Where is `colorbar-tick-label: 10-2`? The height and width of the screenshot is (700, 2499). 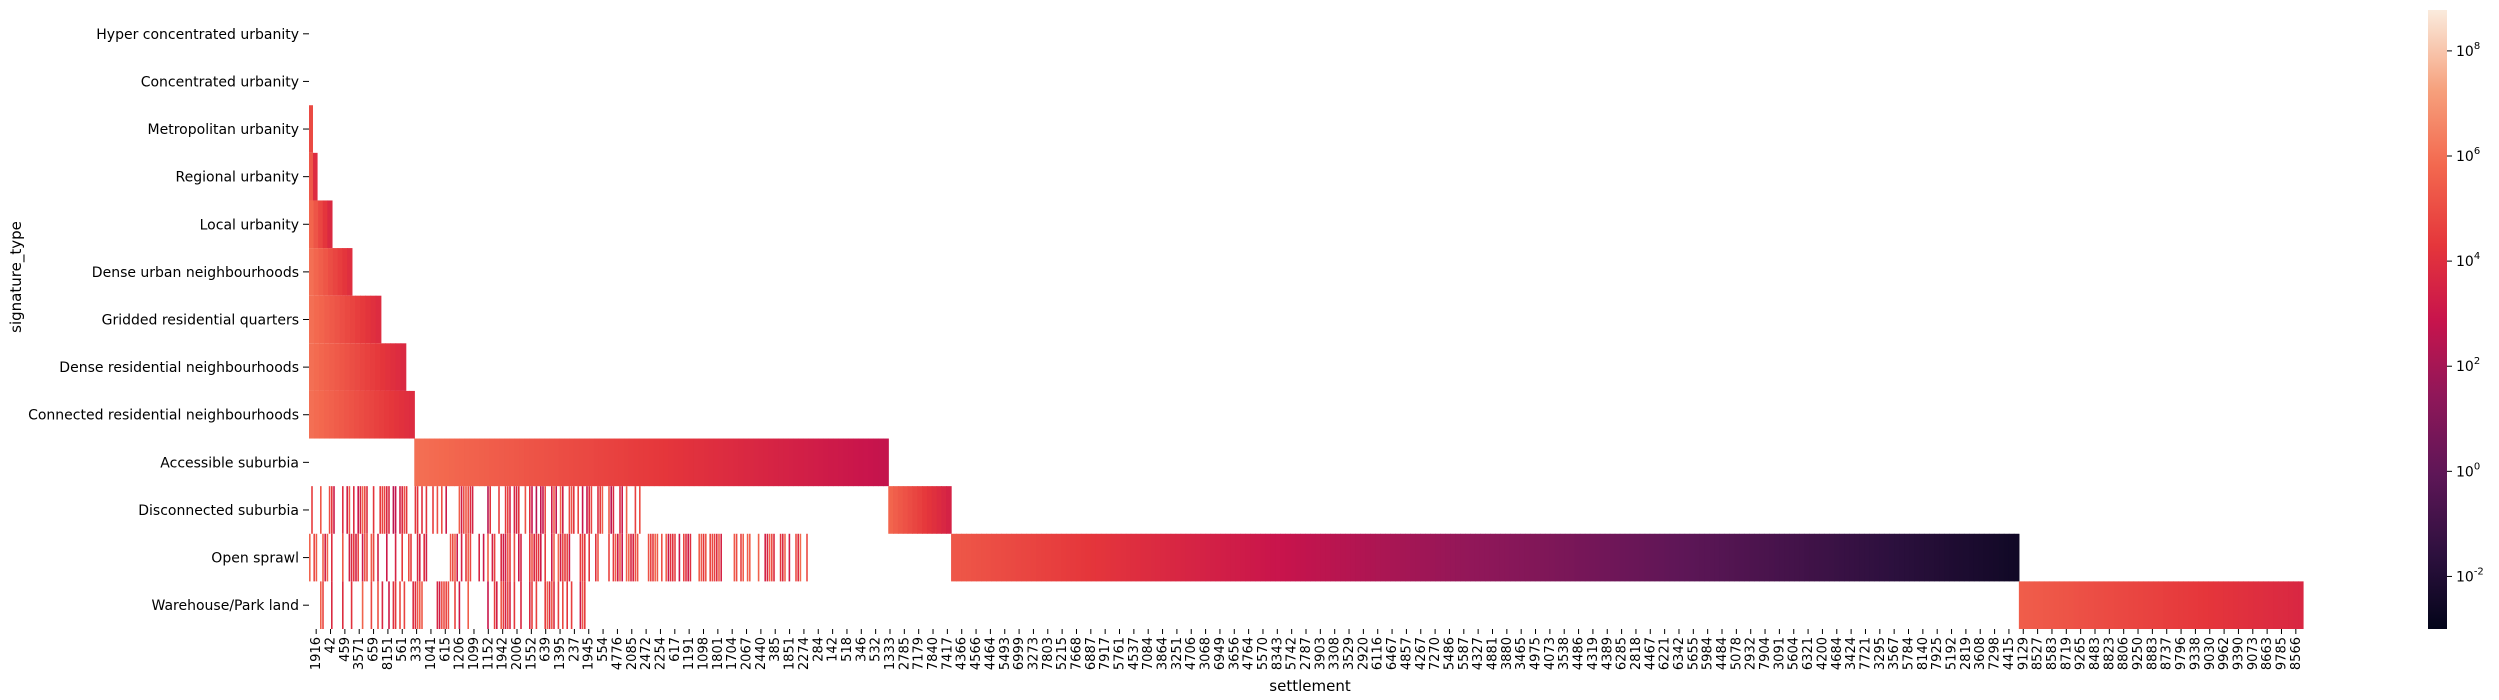
colorbar-tick-label: 10-2 is located at coordinates (2470, 575).